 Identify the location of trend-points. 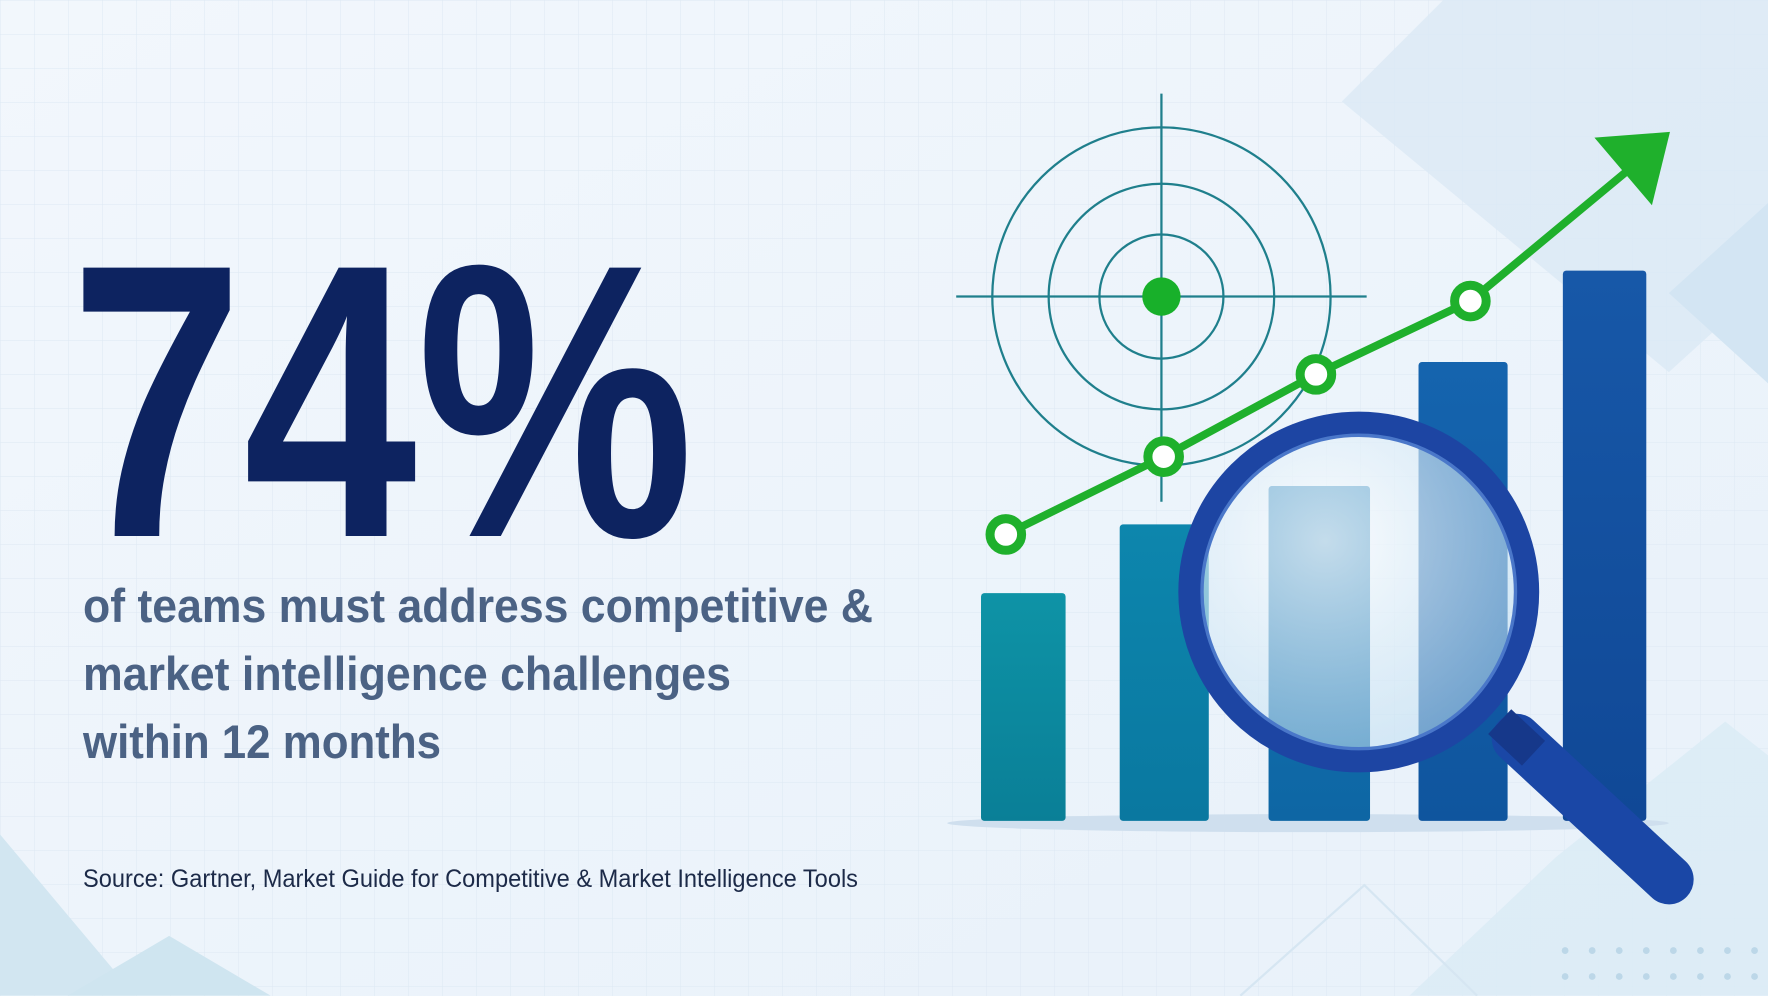
(1238, 417).